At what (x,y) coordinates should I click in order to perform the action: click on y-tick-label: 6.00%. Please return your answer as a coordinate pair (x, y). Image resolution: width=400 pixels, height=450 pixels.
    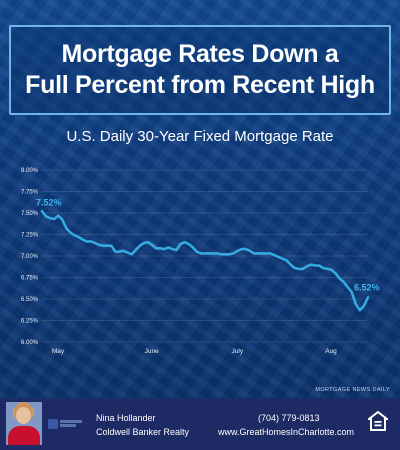
    Looking at the image, I should click on (30, 343).